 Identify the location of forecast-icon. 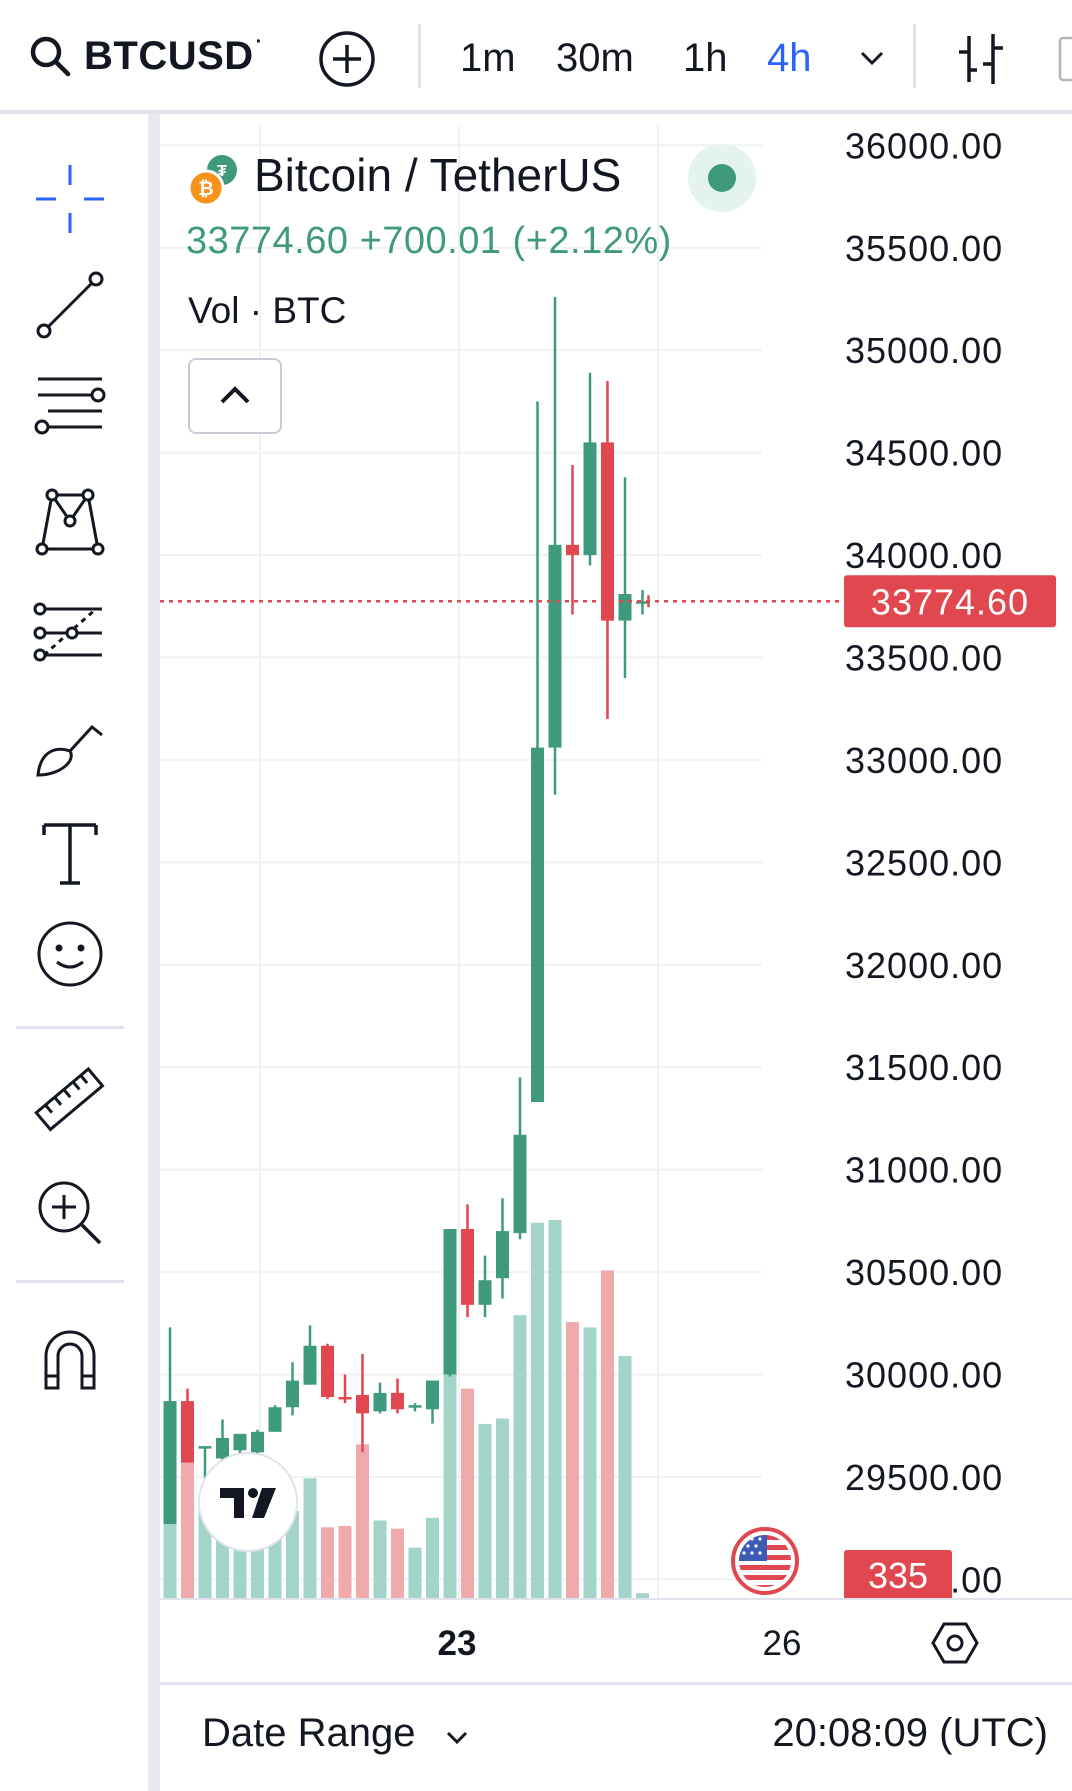
(70, 631).